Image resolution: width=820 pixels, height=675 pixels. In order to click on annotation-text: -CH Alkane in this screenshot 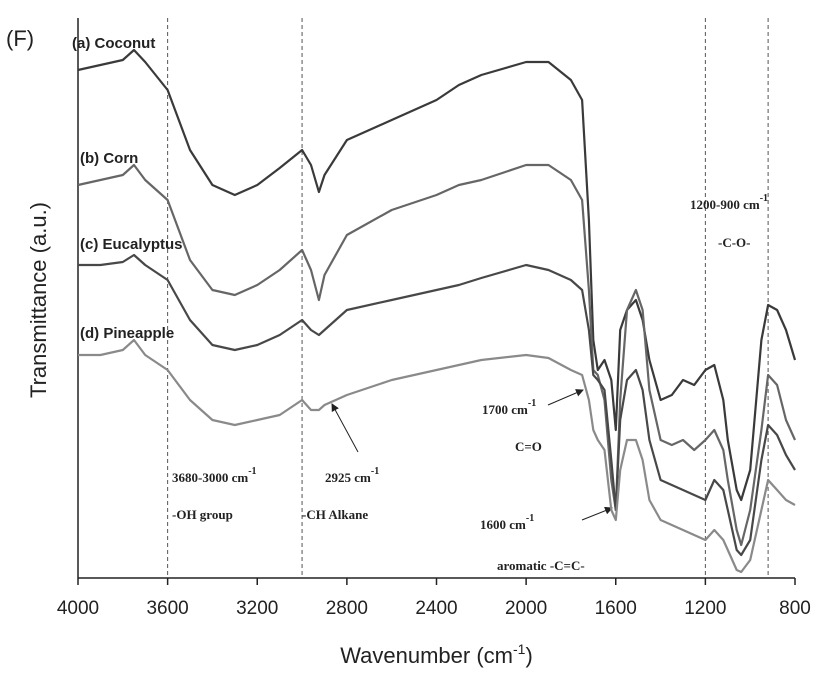, I will do `click(335, 514)`.